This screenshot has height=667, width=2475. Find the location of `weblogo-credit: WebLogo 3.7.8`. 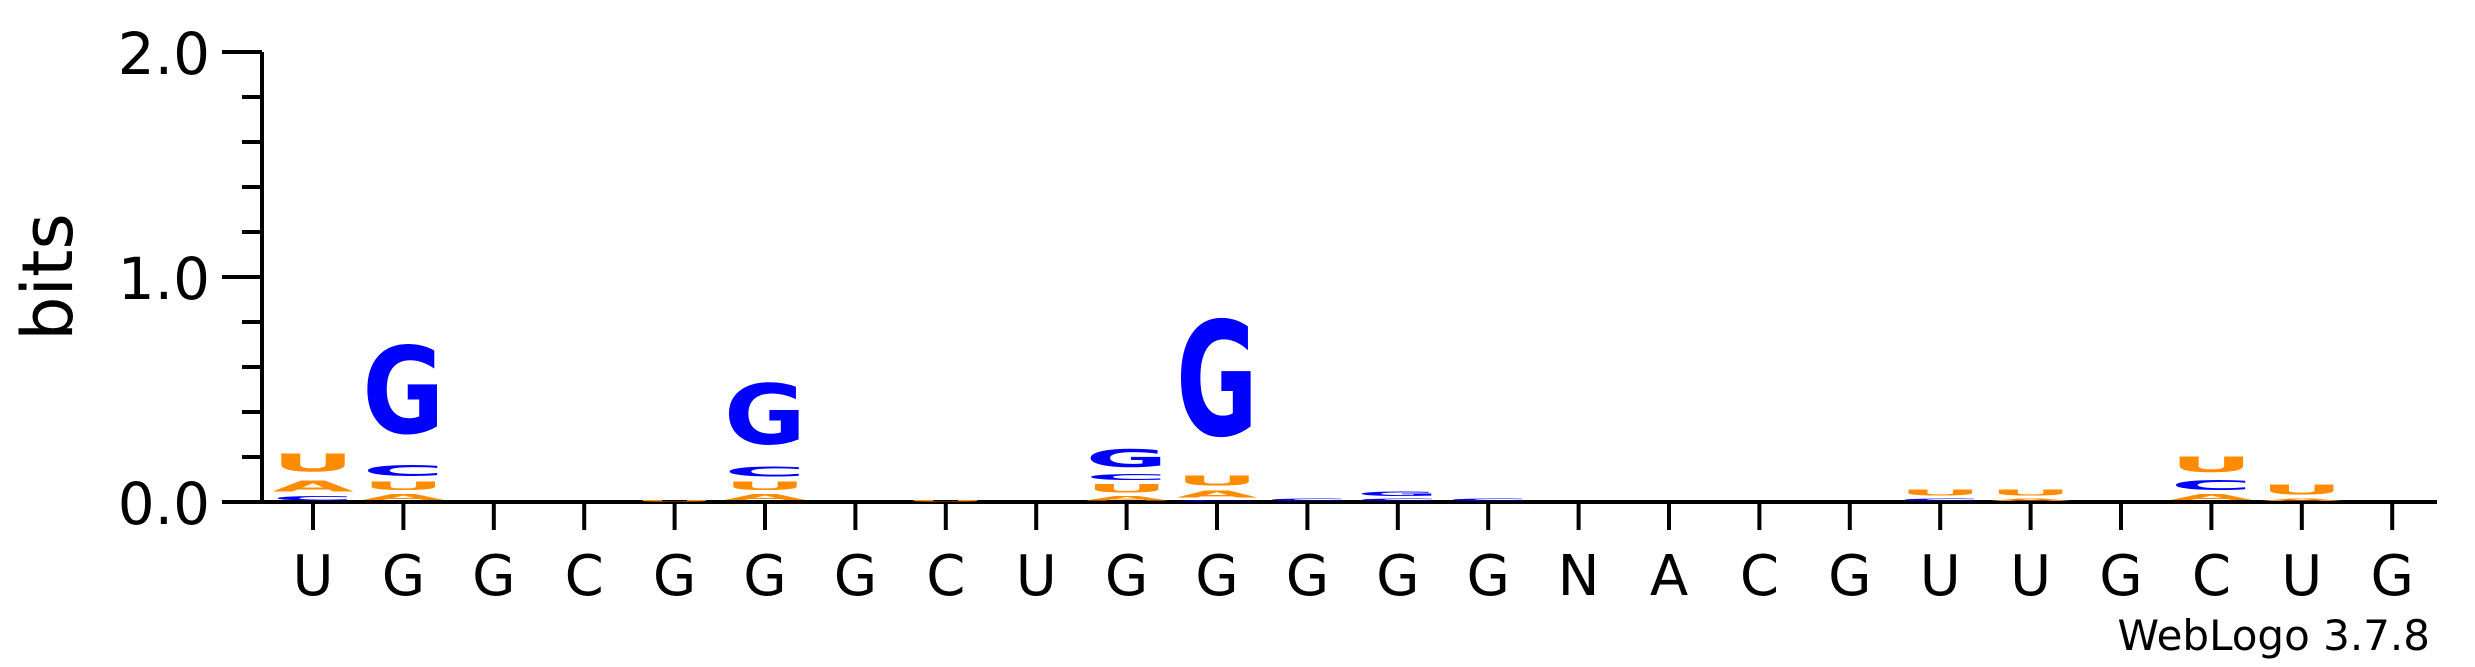

weblogo-credit: WebLogo 3.7.8 is located at coordinates (2274, 635).